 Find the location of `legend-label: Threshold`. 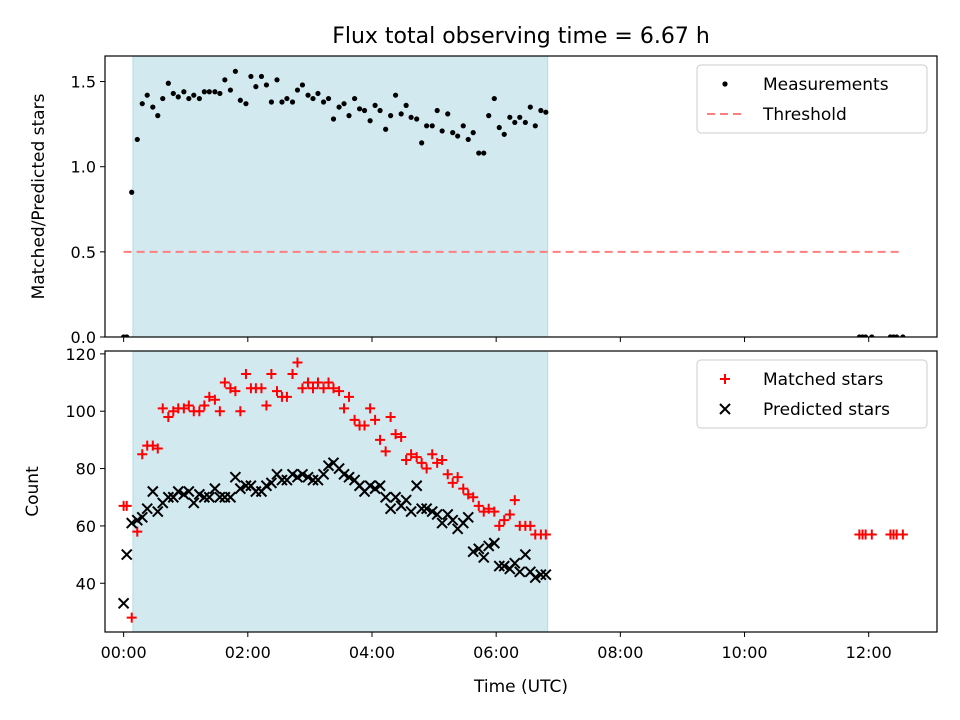

legend-label: Threshold is located at coordinates (804, 115).